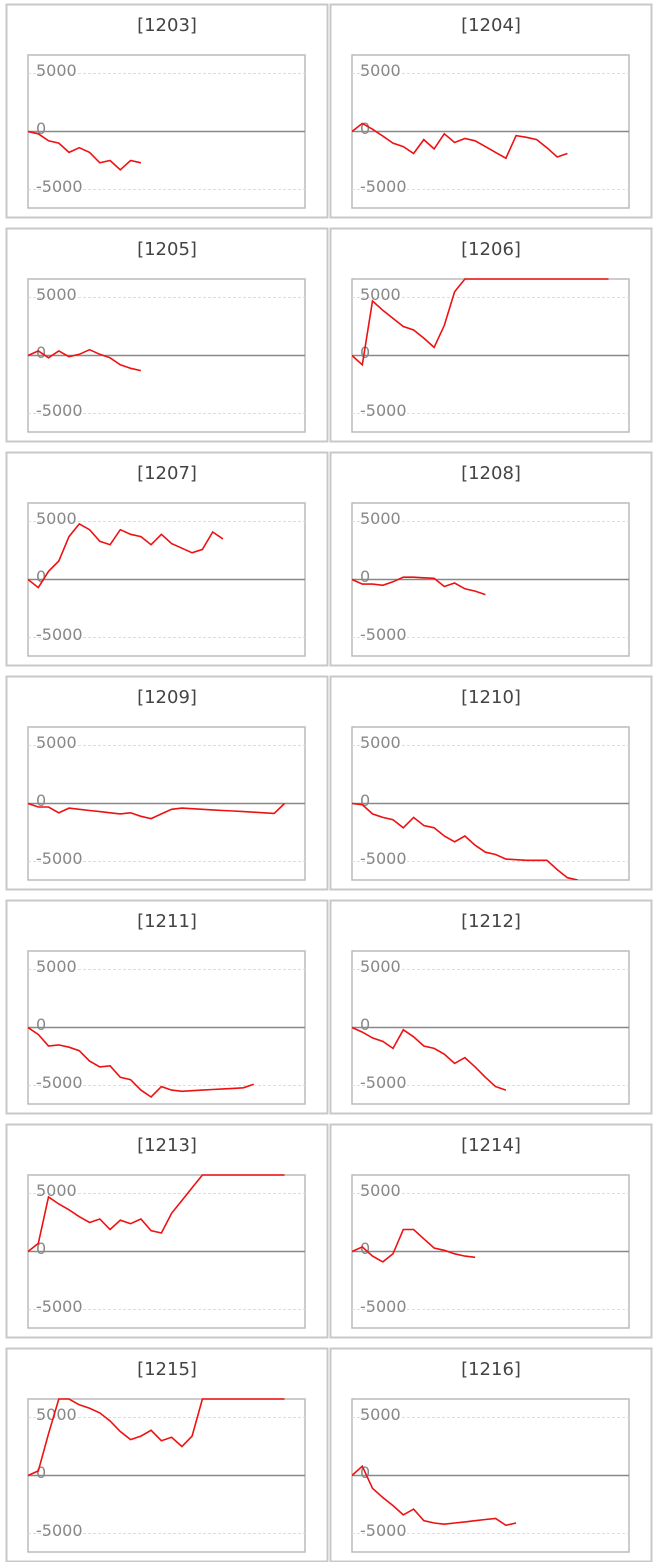  I want to click on chart-title: [1209], so click(167, 697).